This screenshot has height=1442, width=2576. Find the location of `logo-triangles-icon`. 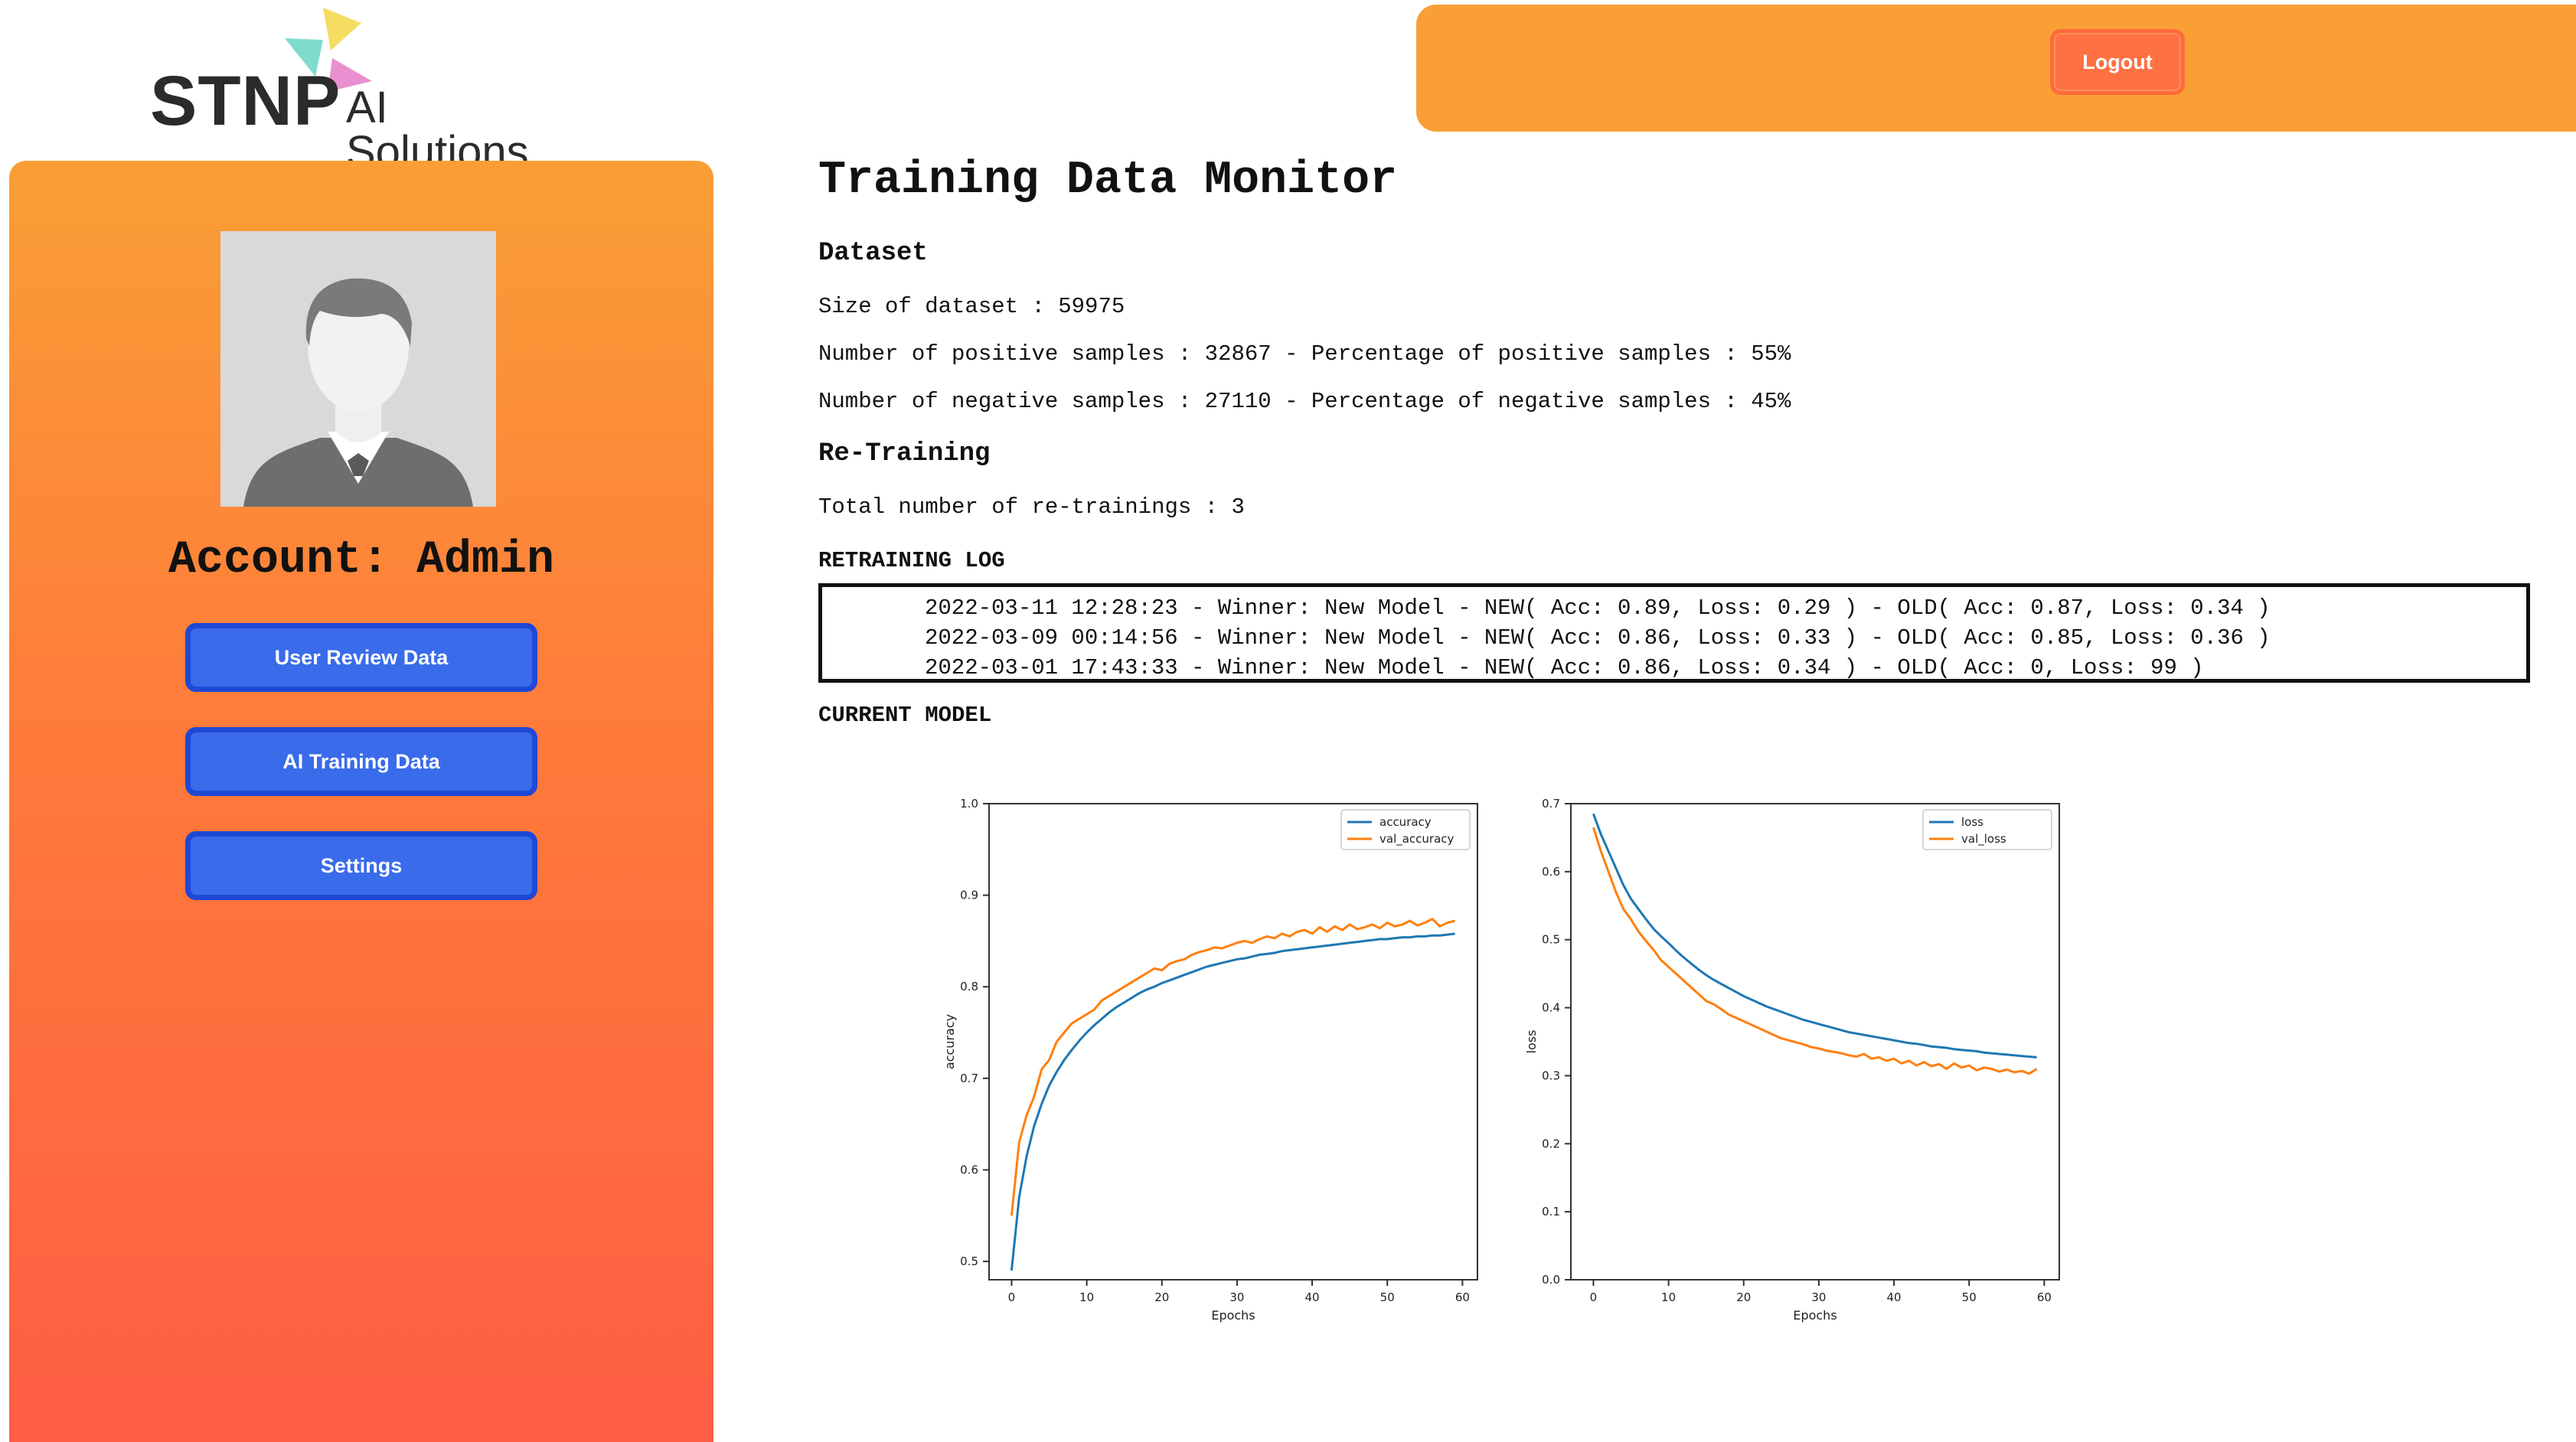

logo-triangles-icon is located at coordinates (328, 50).